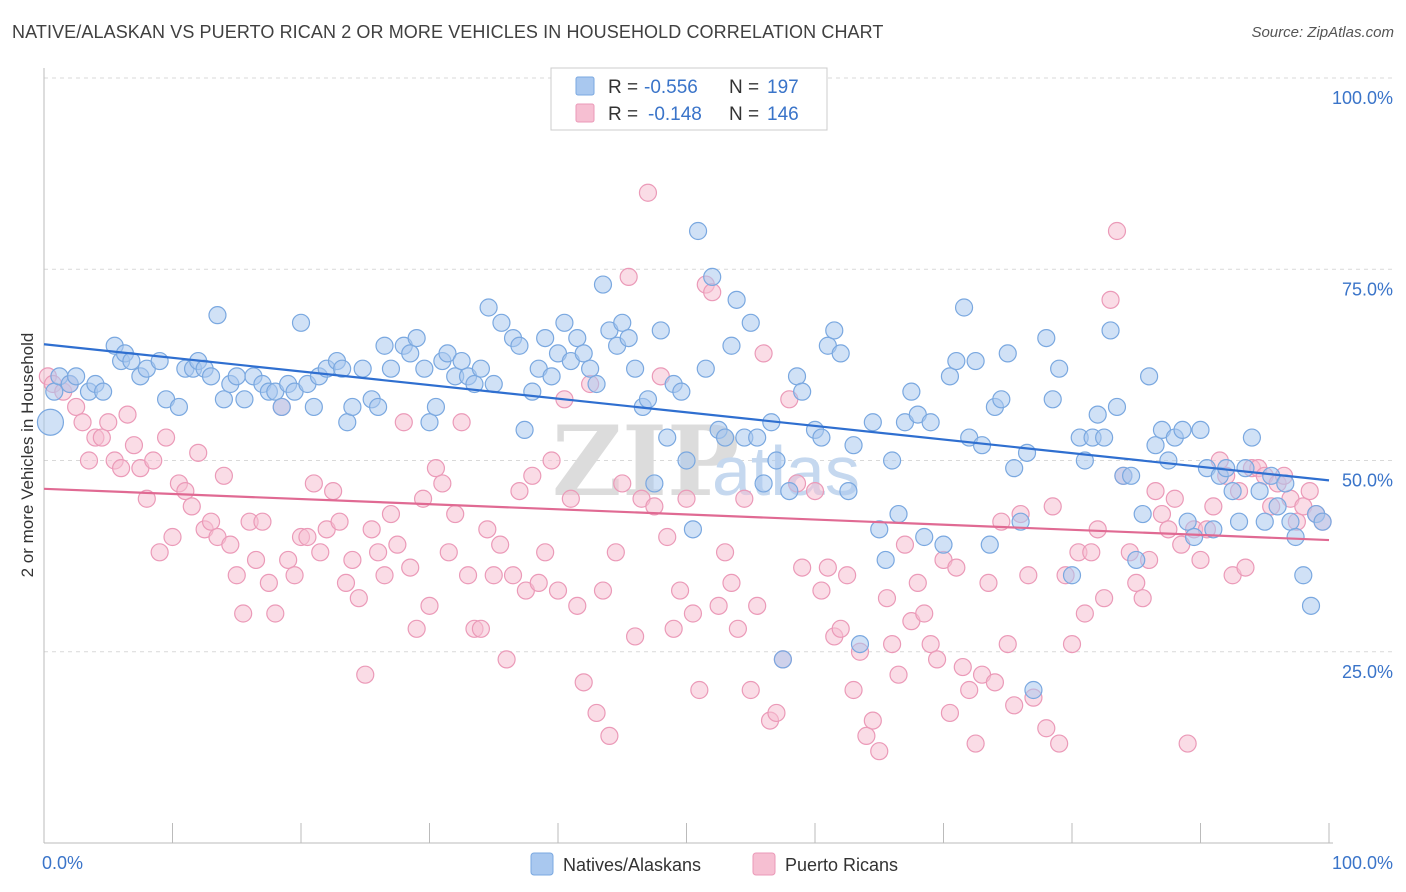  I want to click on legend-r-value-2: -0.148, so click(675, 114).